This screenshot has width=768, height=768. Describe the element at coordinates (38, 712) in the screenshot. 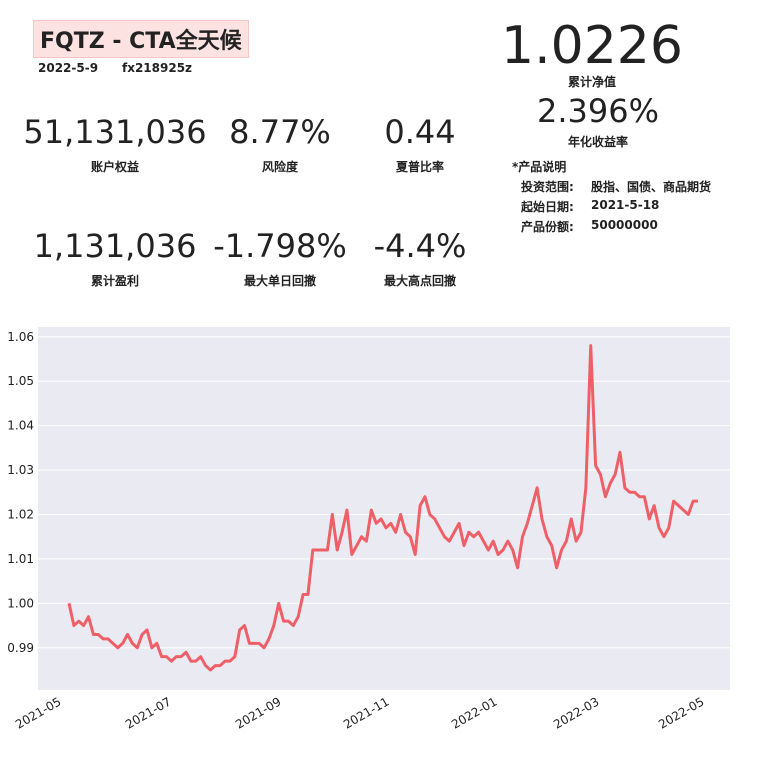

I see `x-tick-label: 2021-05` at that location.